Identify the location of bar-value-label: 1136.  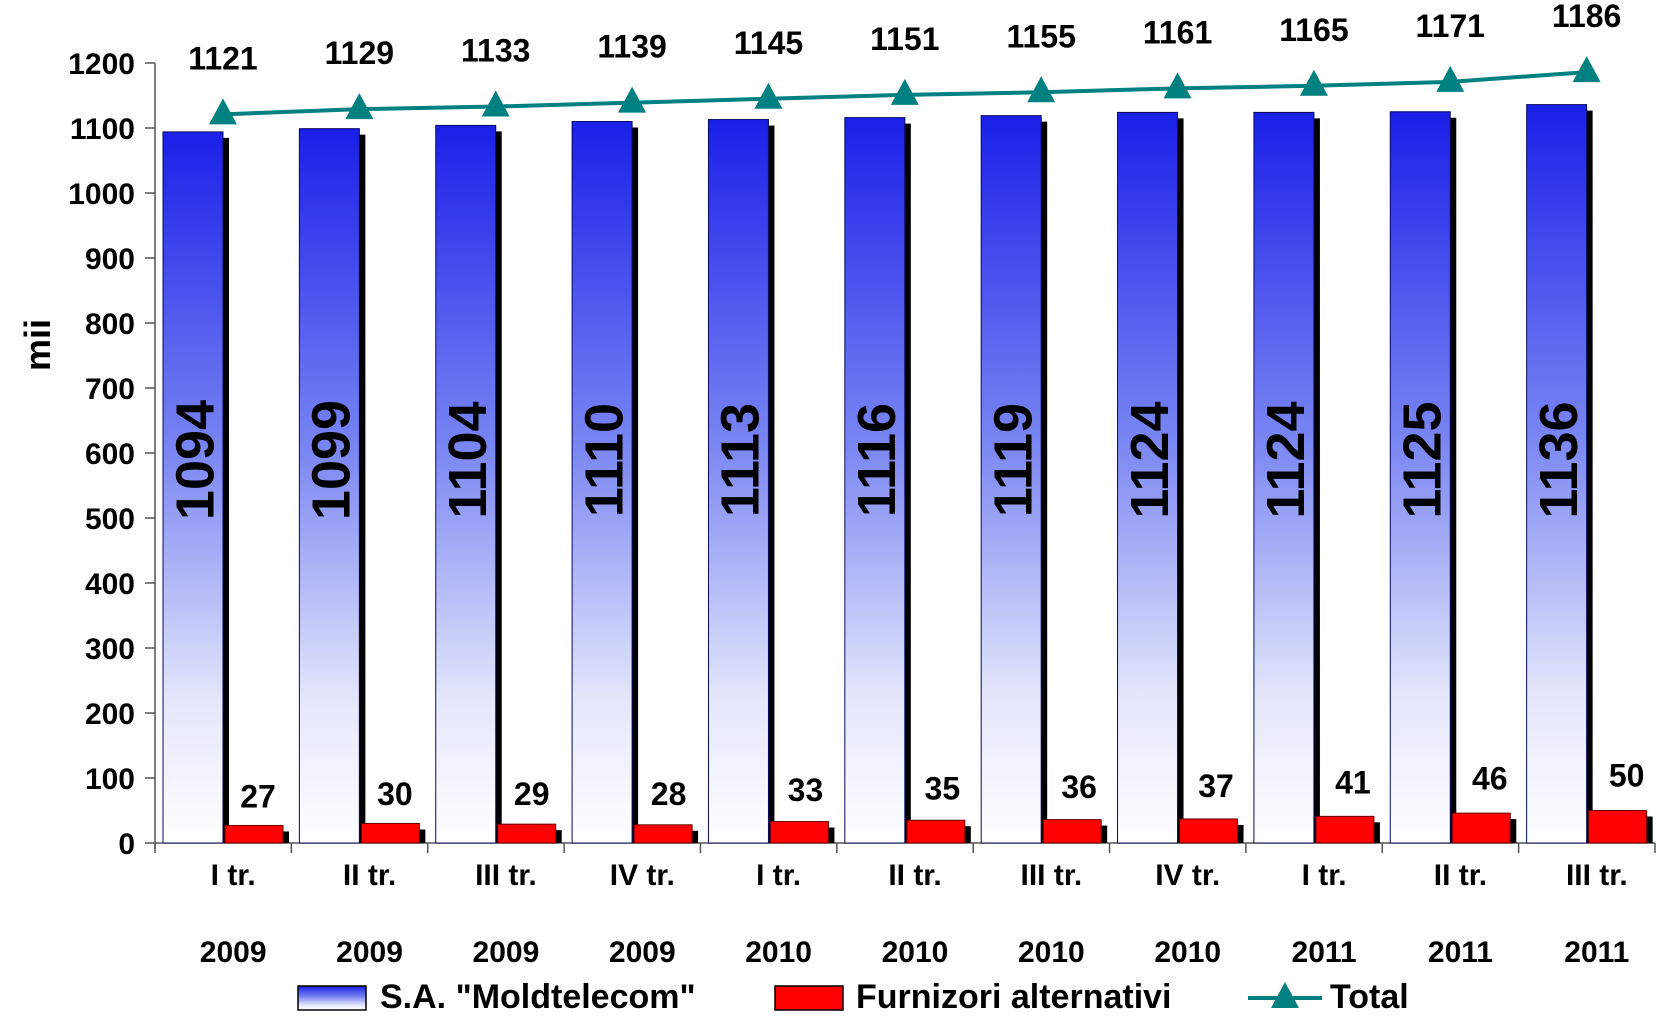
(1559, 459).